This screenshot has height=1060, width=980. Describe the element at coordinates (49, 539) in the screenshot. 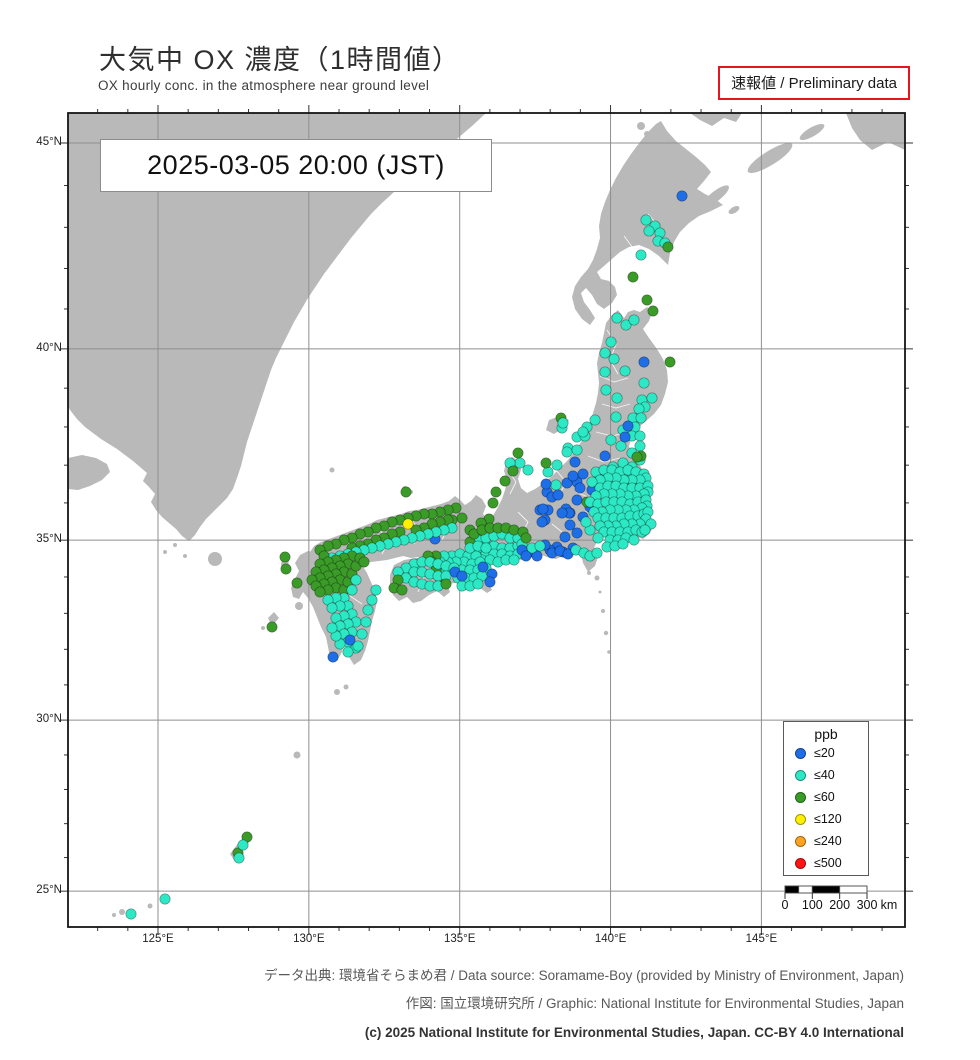

I see `lat-label-35: 35°N` at that location.